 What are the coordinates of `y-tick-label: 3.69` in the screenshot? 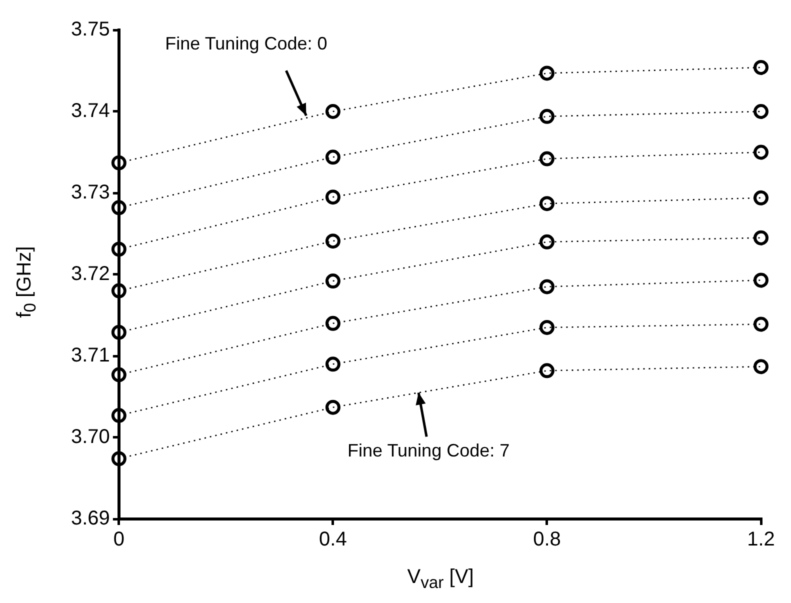 It's located at (90, 519).